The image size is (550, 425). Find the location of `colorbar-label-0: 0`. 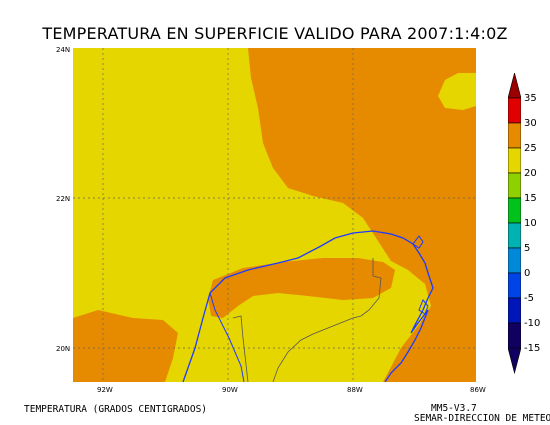

colorbar-label-0: 0 is located at coordinates (527, 273).